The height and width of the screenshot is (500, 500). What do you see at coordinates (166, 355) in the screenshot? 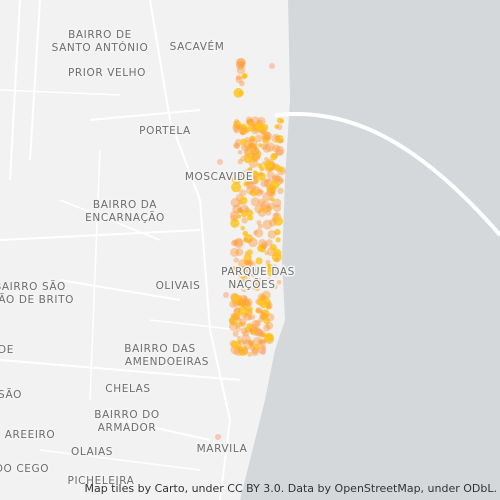
I see `place-label: BAIRRO DAS AMENDOEIRAS` at bounding box center [166, 355].